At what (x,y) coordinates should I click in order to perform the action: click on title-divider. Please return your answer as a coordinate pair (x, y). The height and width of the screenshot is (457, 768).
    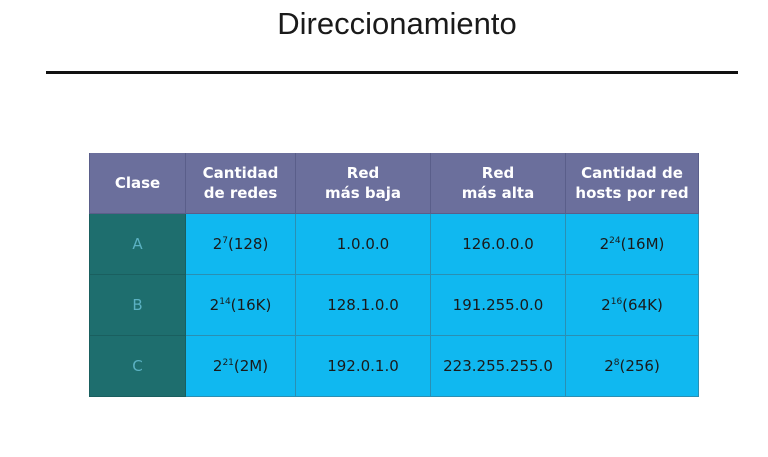
    Looking at the image, I should click on (392, 72).